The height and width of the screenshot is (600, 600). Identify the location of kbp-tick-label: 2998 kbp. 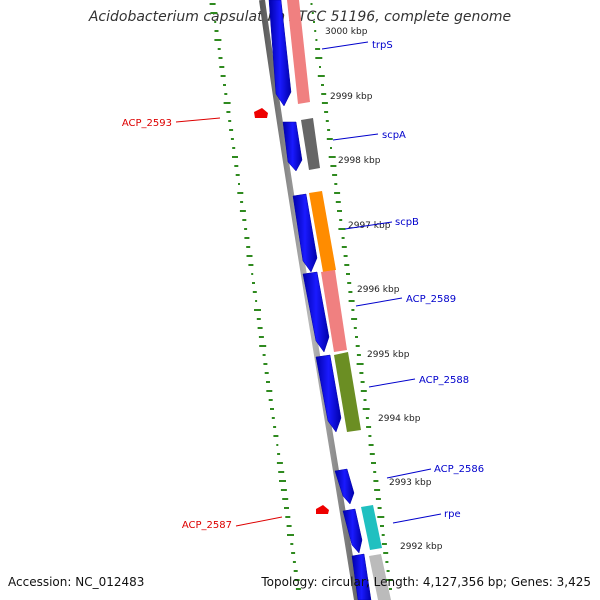
(359, 161).